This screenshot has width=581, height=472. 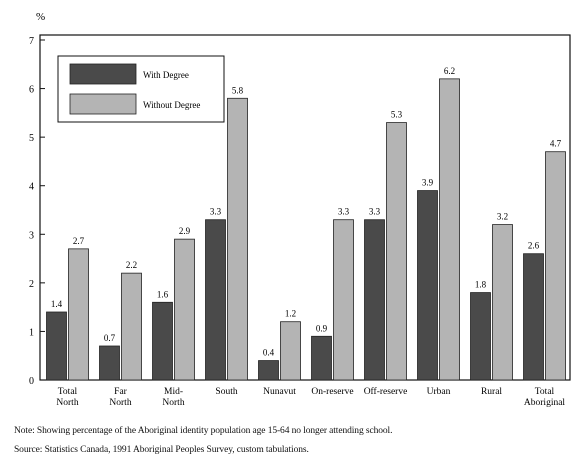 I want to click on y-axis-label: %, so click(x=40, y=17).